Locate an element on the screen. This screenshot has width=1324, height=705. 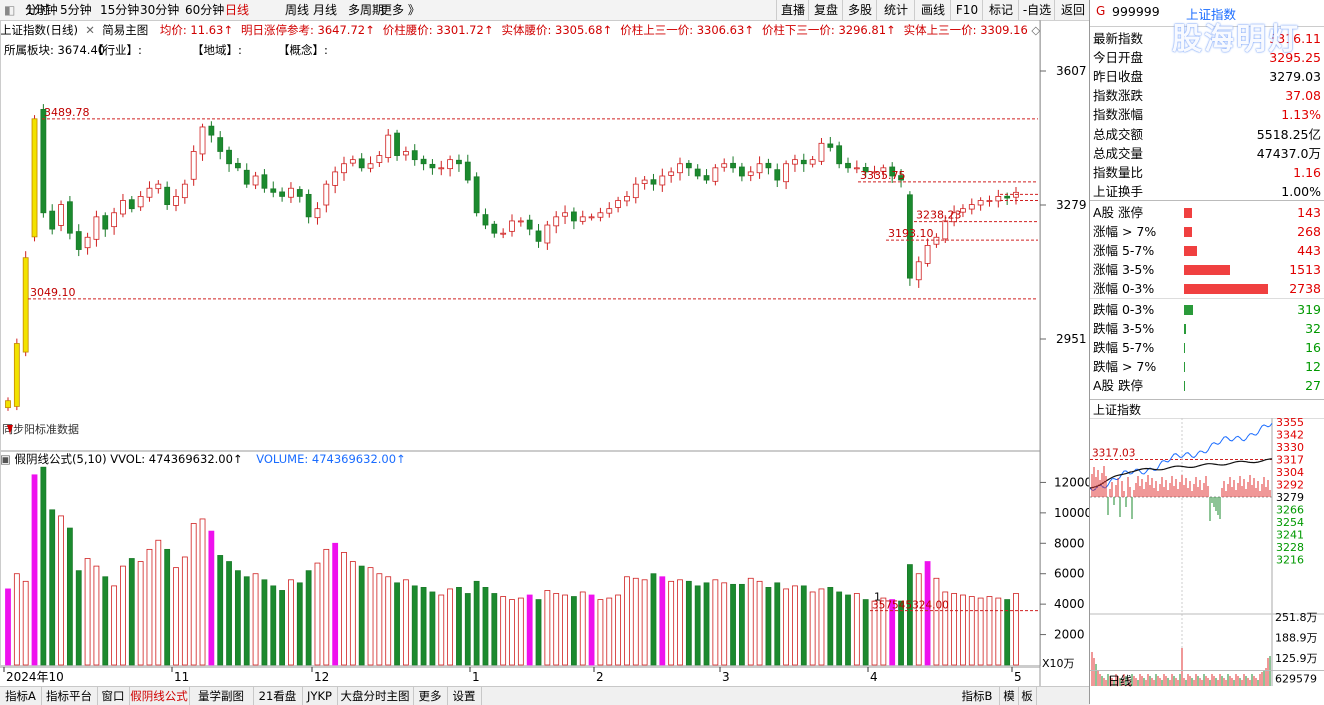
quote-row: 总成交额 5518.25亿 is located at coordinates (1207, 134).